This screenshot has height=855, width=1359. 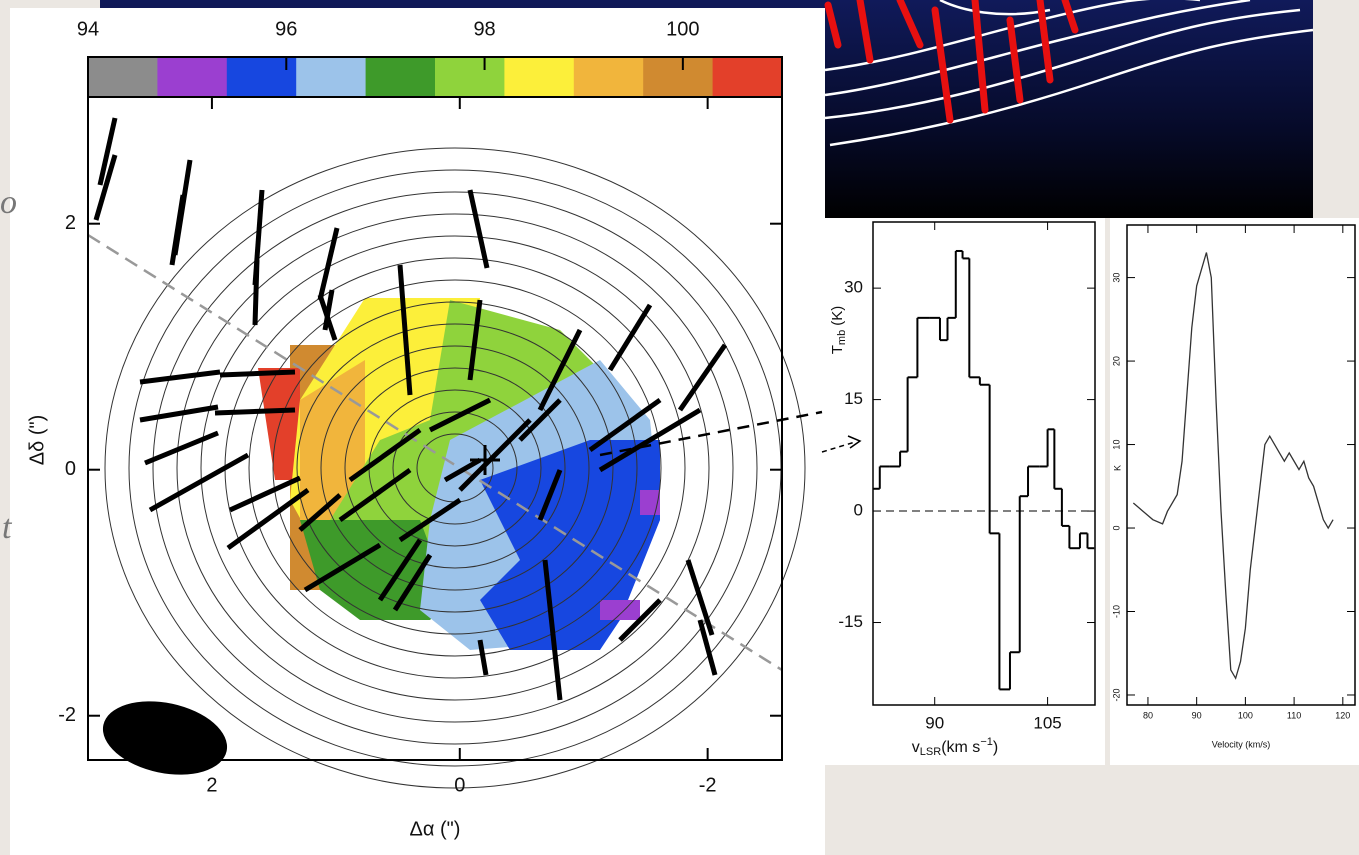 I want to click on y-tick-label: -20, so click(x=1116, y=694).